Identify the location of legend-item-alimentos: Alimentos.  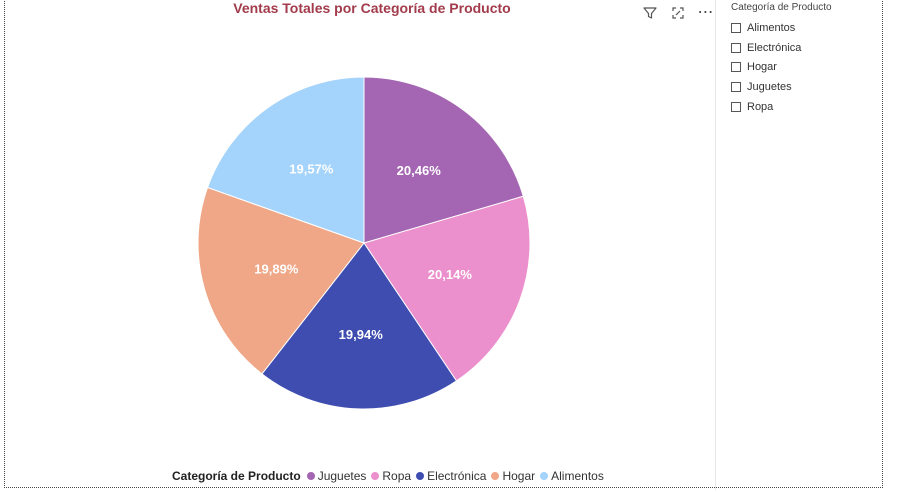
(572, 476).